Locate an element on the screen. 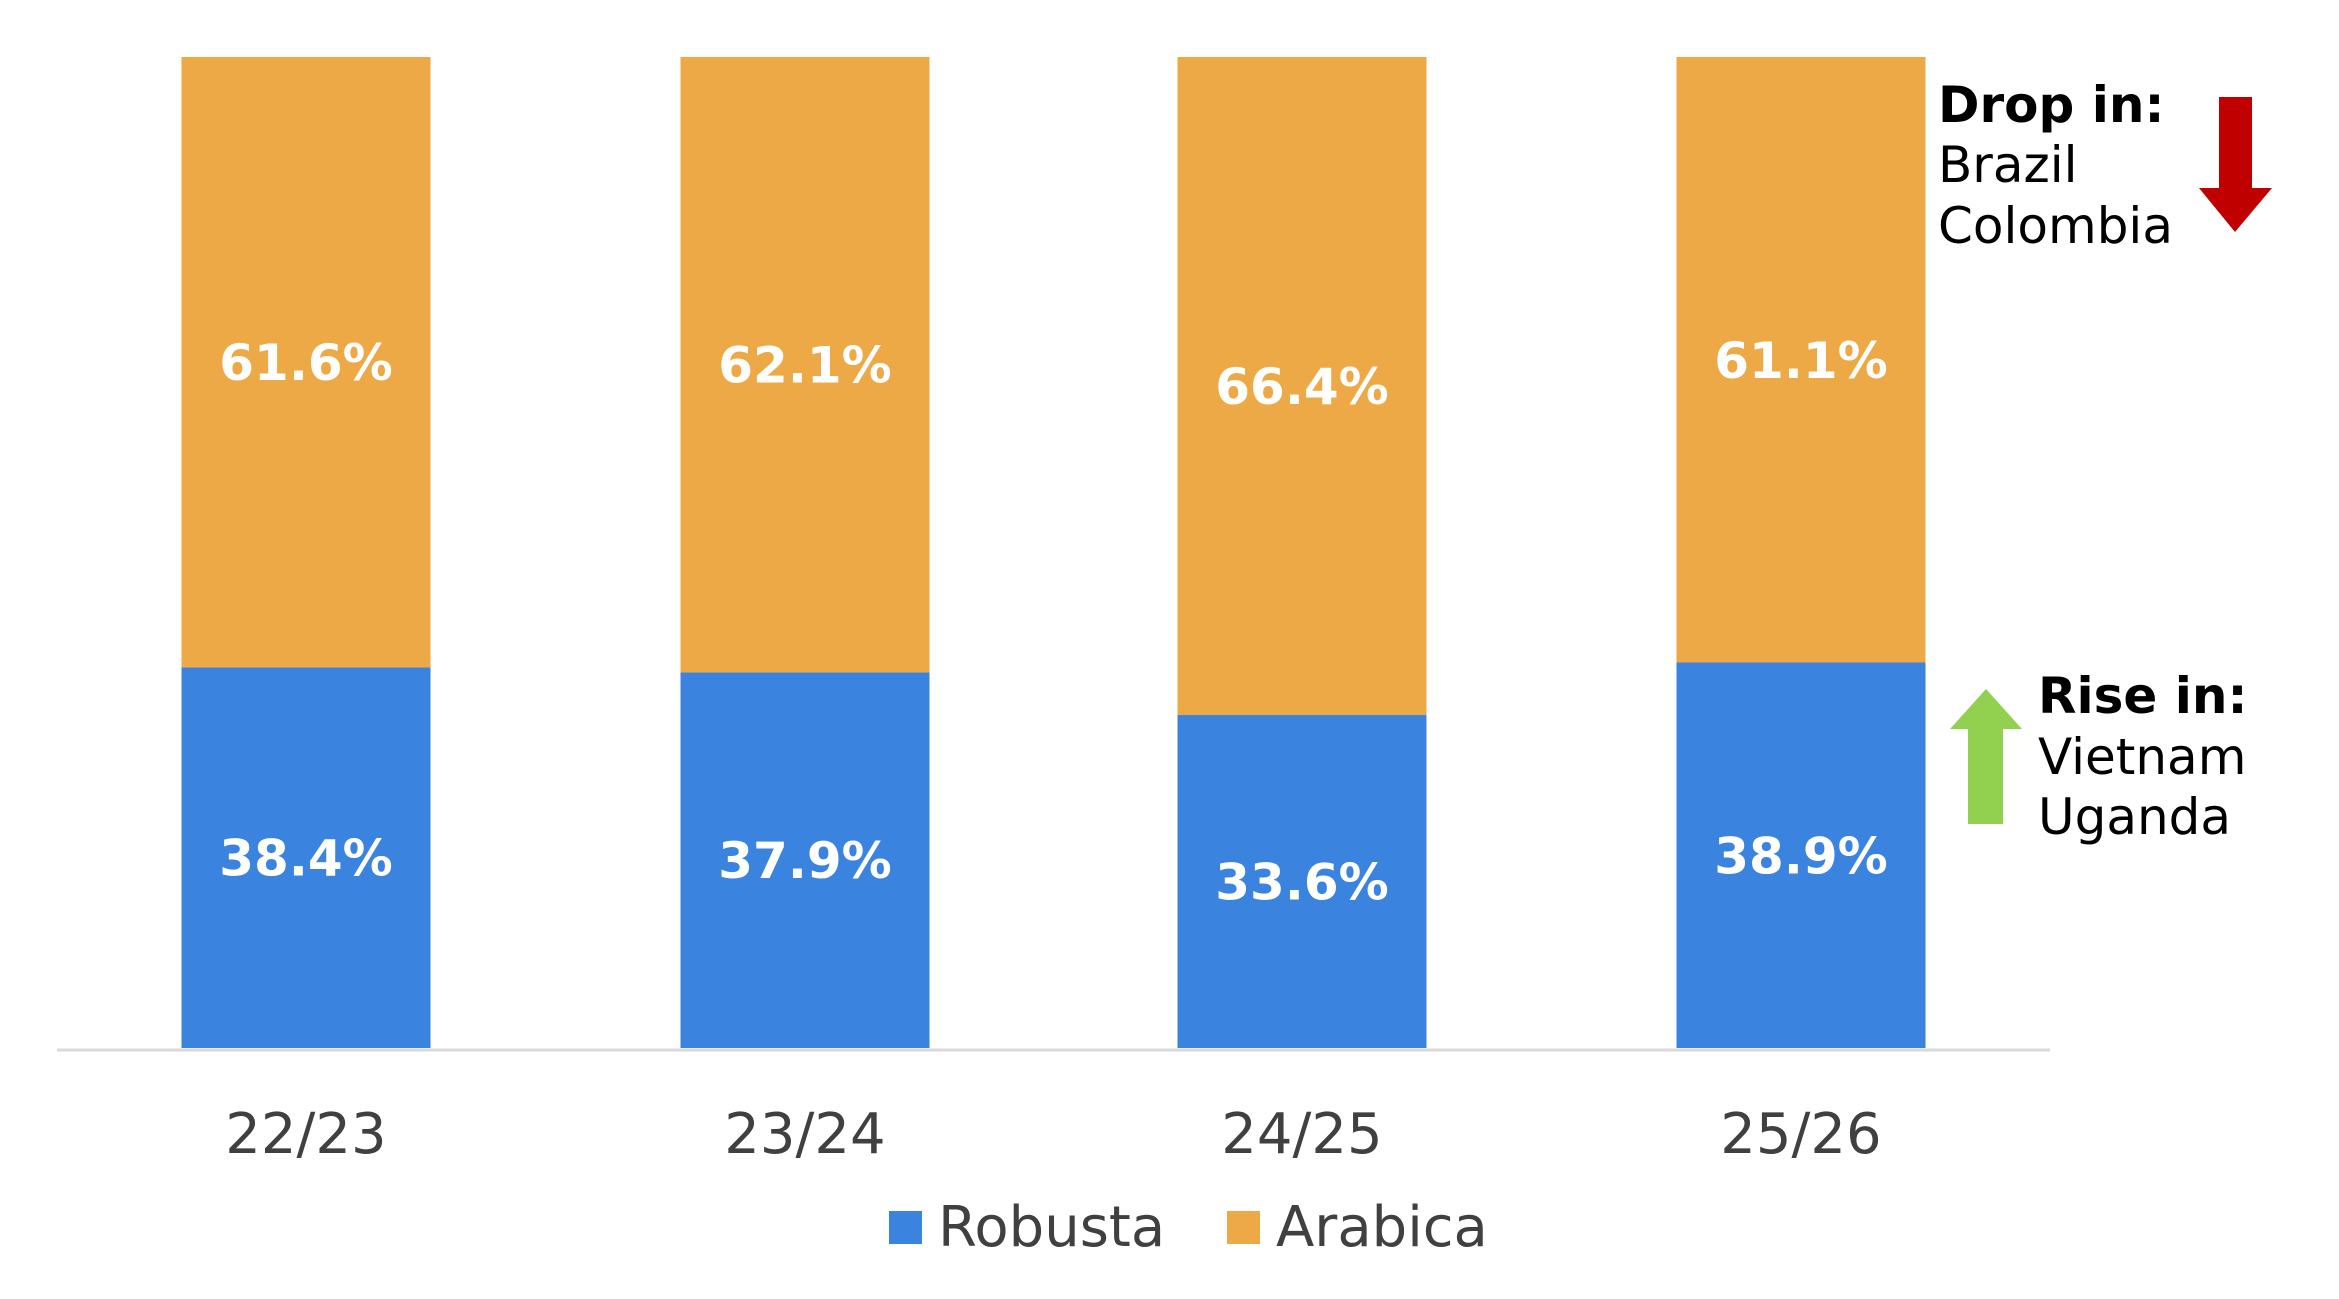 This screenshot has height=1299, width=2339. legend-swatch-arabica is located at coordinates (1243, 1227).